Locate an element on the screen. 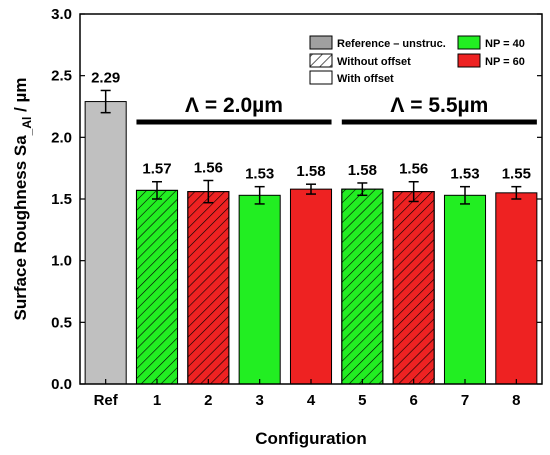  value-label-4: 1.58 is located at coordinates (310, 171).